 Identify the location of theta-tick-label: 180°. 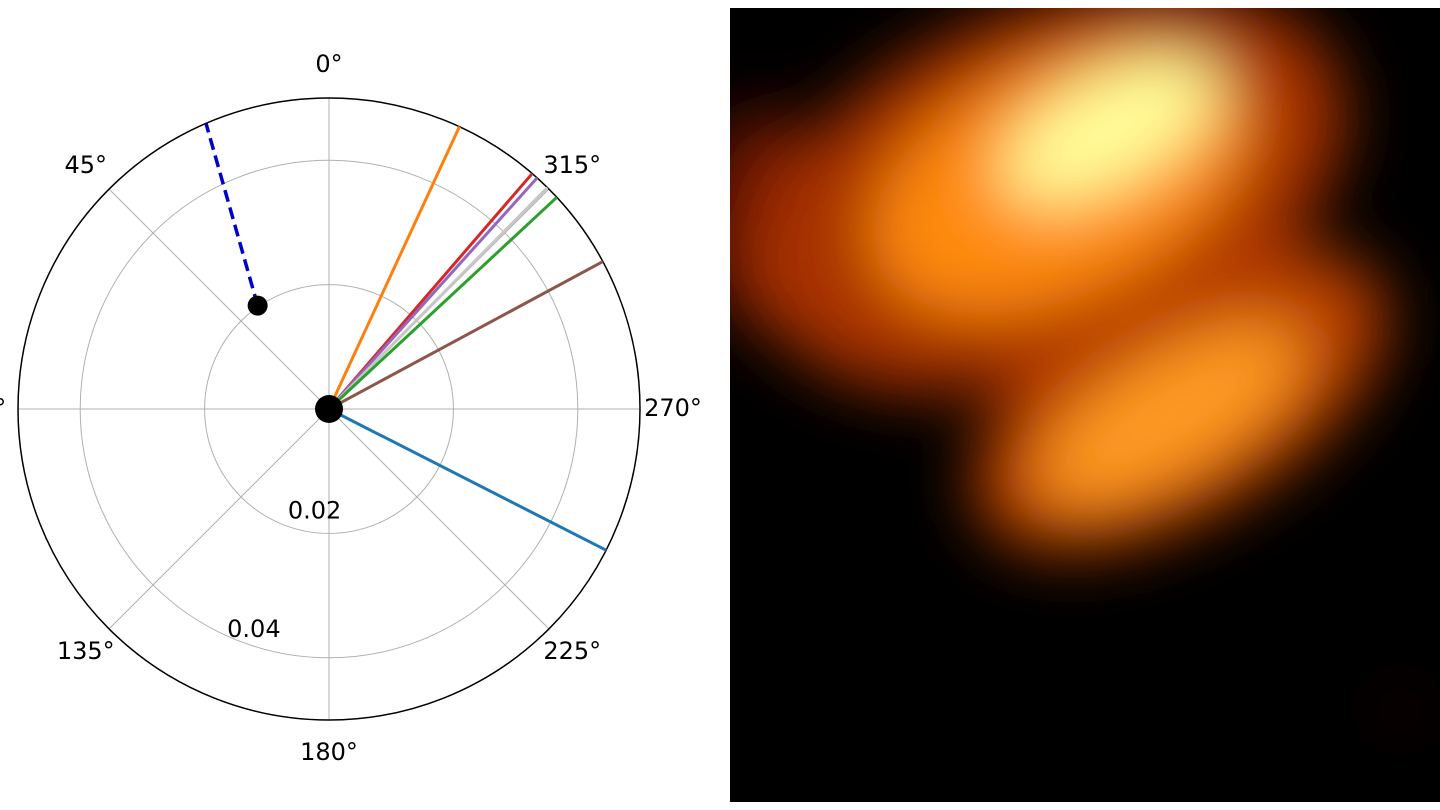
(329, 752).